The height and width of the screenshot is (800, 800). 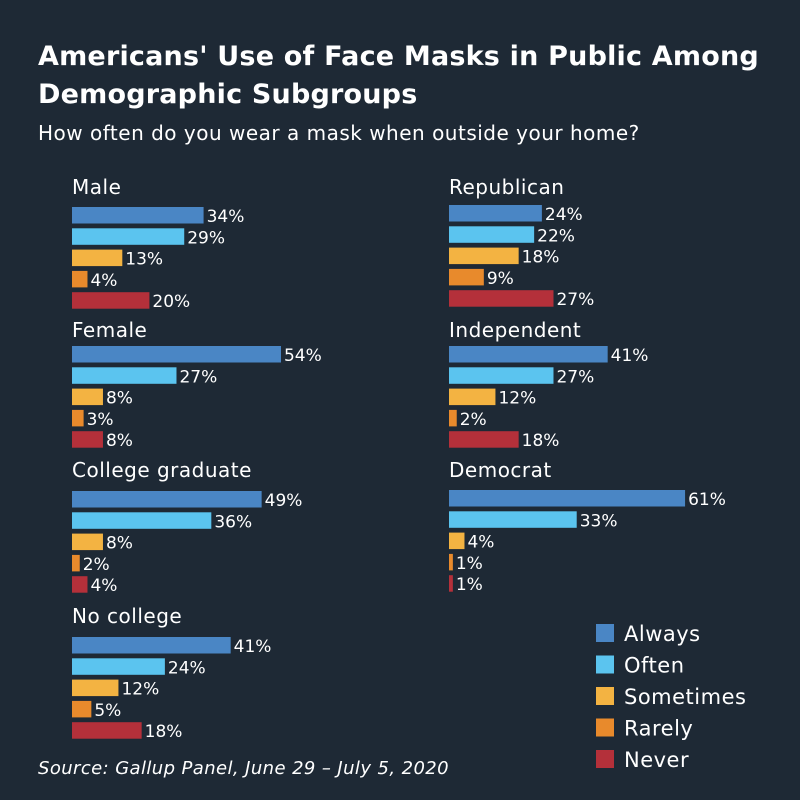 I want to click on data-label-rarely: 9%, so click(x=500, y=279).